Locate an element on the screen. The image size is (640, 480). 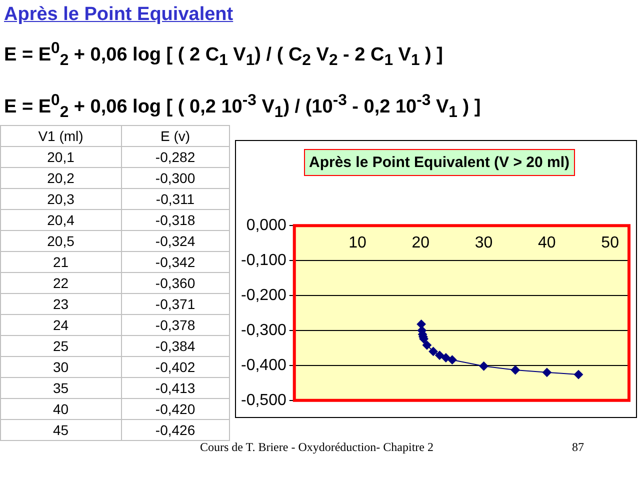
y-tick-label: 0,000 is located at coordinates (266, 225).